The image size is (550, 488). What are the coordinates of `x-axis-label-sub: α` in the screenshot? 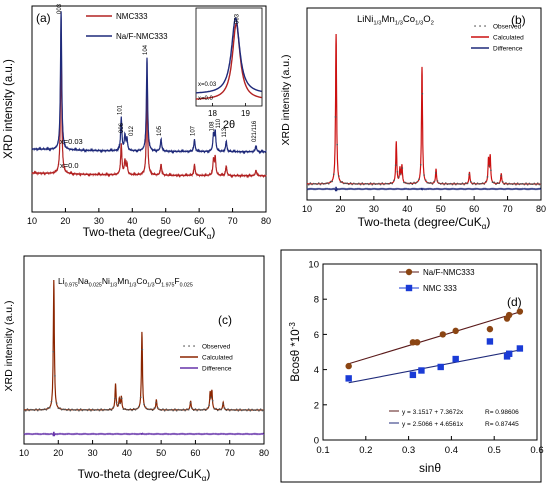 It's located at (484, 226).